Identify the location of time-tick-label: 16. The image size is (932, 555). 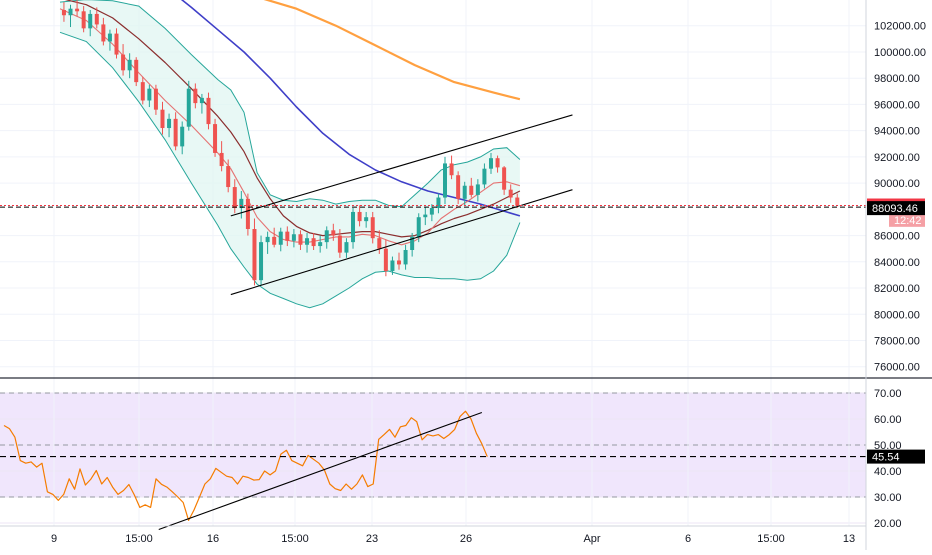
(213, 539).